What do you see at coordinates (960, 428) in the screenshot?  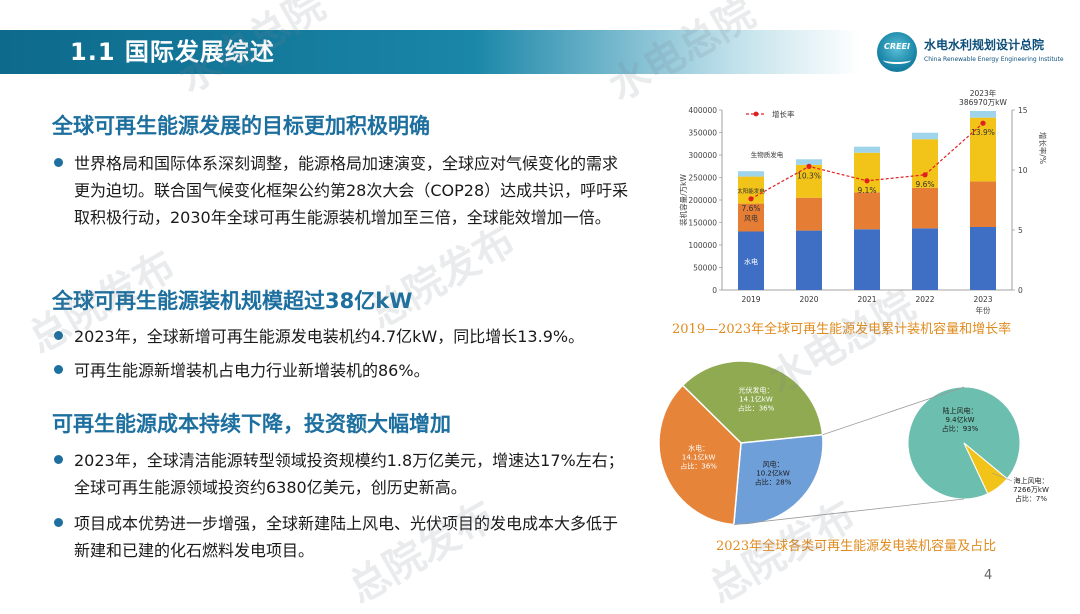 I see `sub-pie-label: 占比：93%` at bounding box center [960, 428].